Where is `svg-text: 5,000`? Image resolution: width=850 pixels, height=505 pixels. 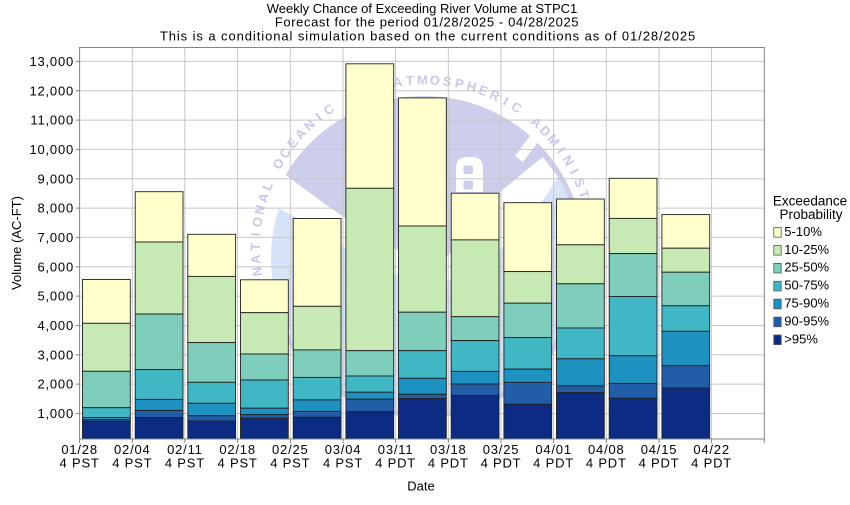
svg-text: 5,000 is located at coordinates (55, 296).